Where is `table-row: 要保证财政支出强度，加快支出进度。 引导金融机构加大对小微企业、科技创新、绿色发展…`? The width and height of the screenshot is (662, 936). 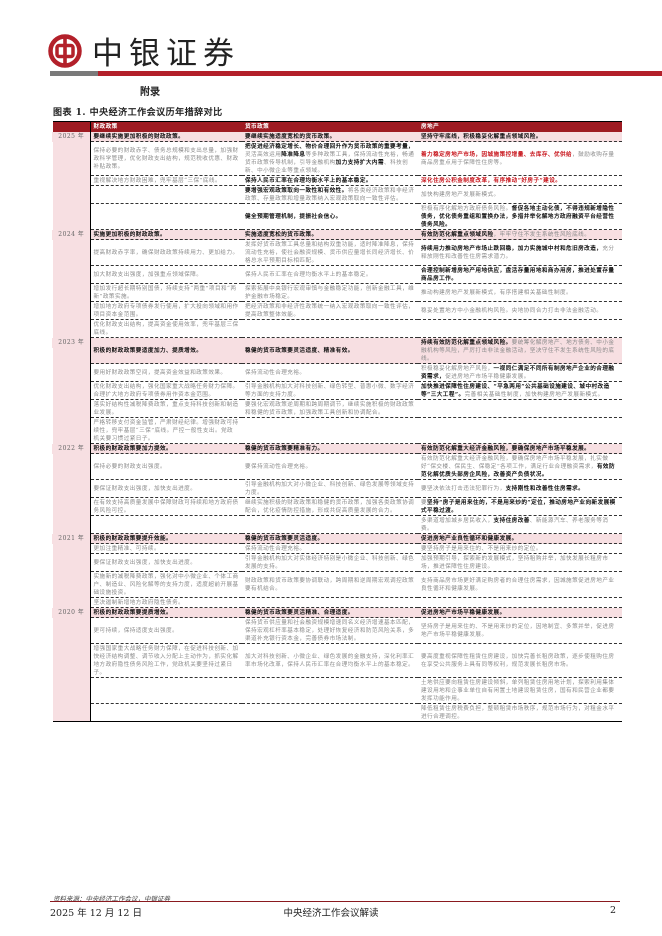 table-row: 要保证财政支出强度，加快支出进度。 引导金融机构加大对小微企业、科技创新、绿色发展… is located at coordinates (337, 488).